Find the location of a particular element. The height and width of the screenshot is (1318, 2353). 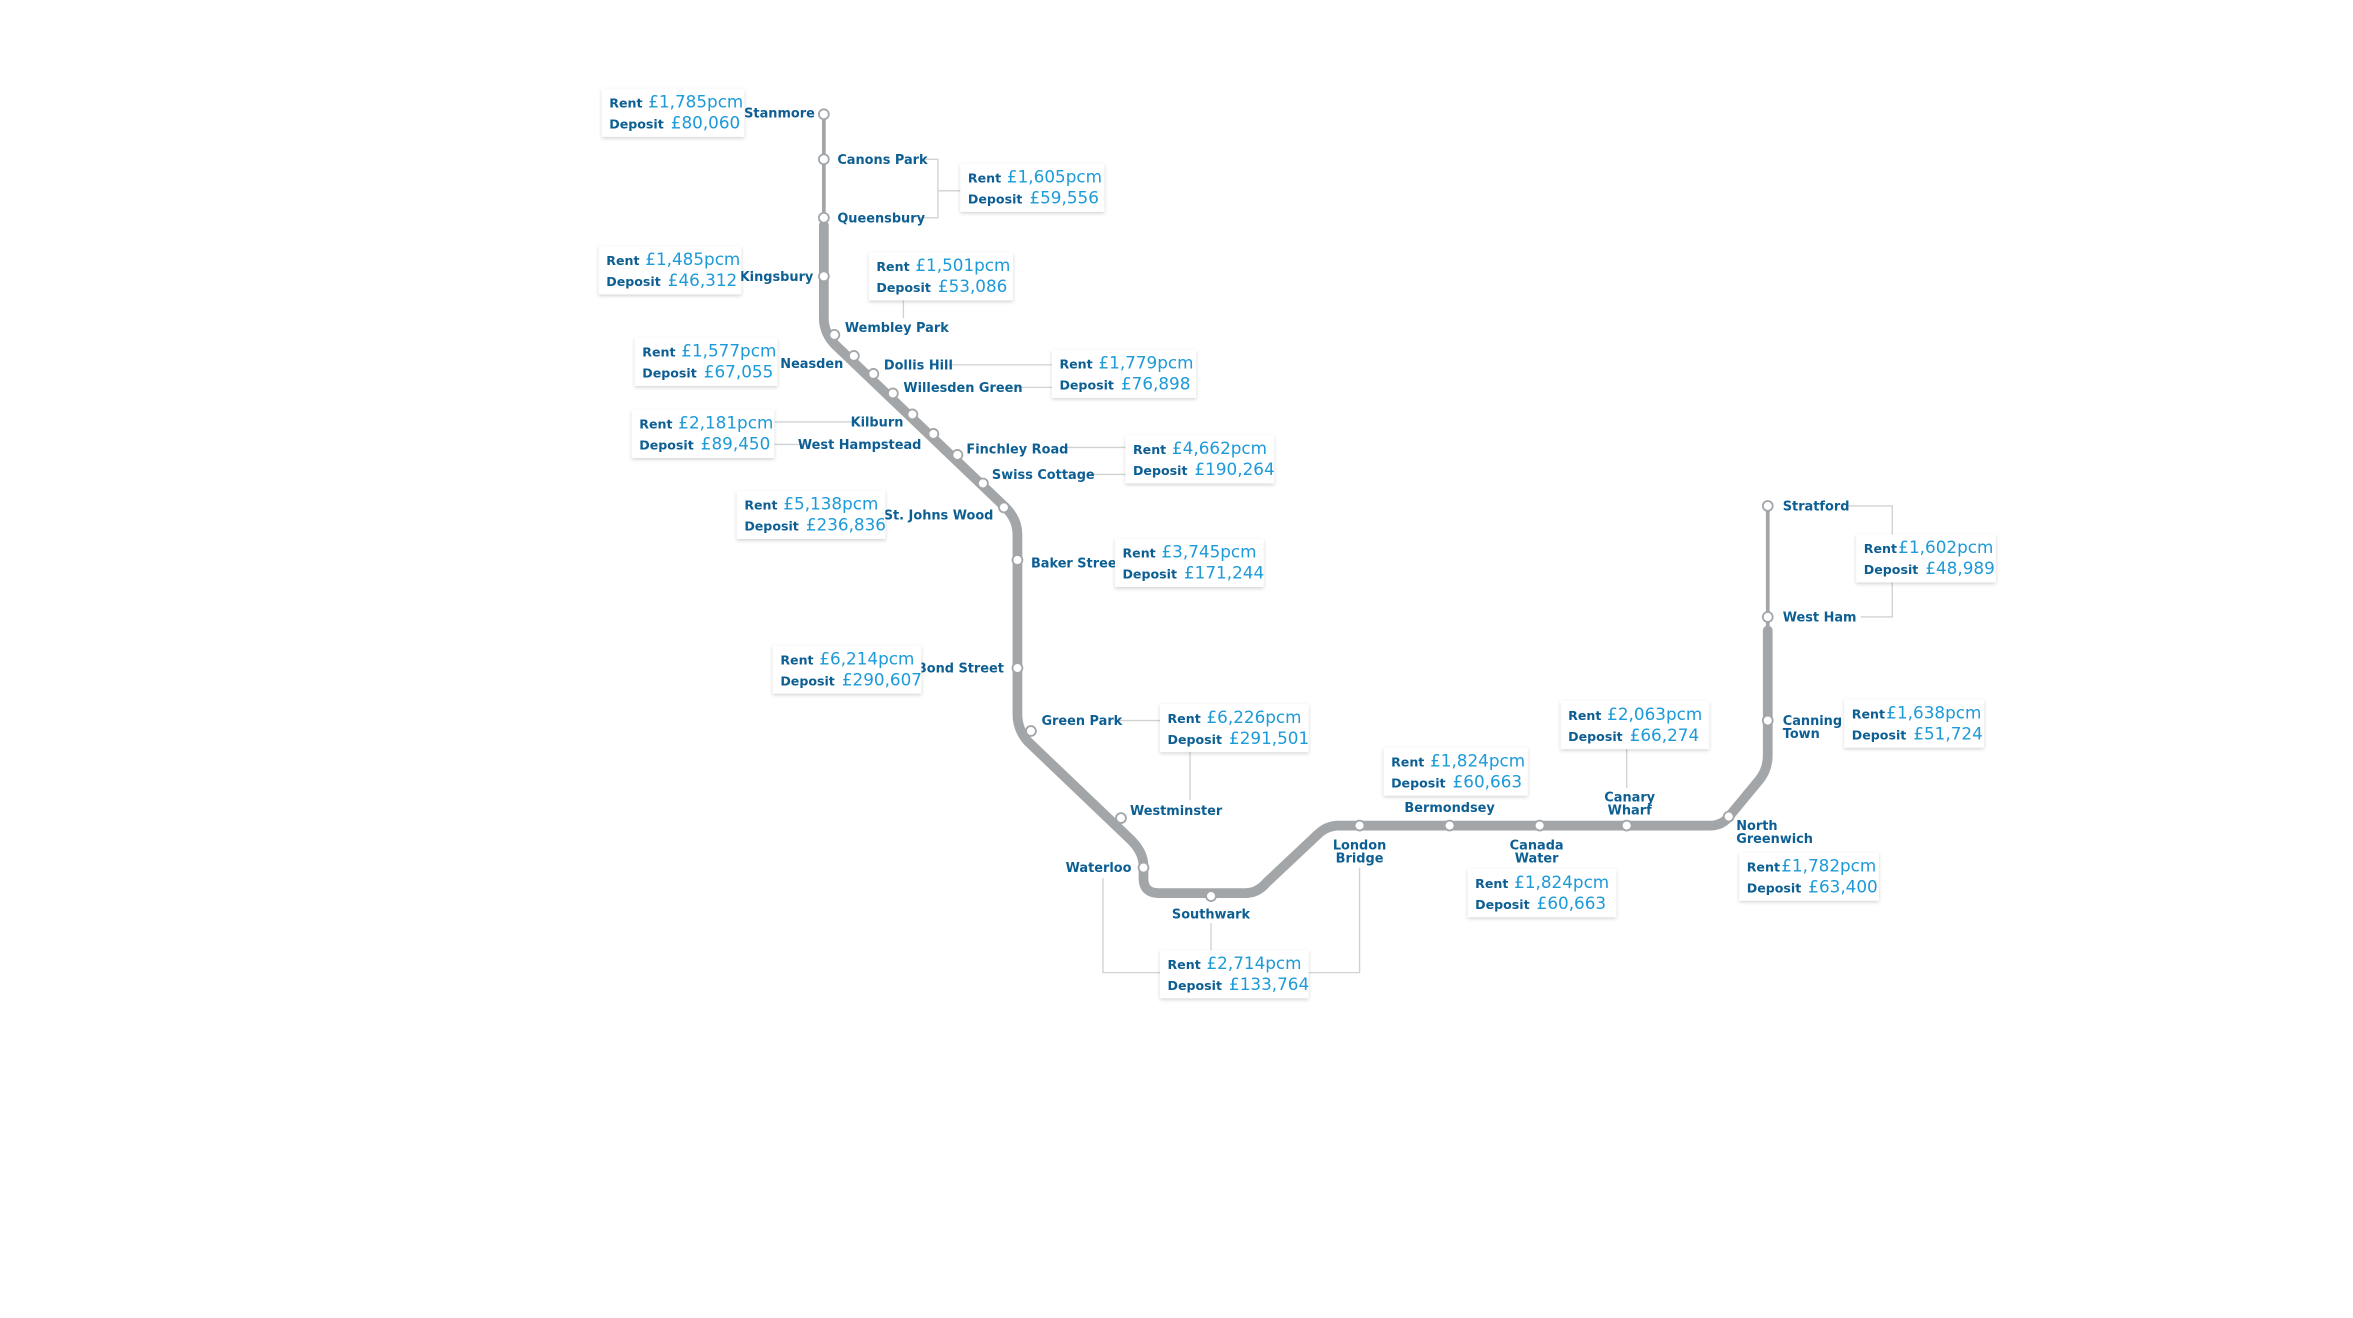

station-label: Queensbury is located at coordinates (881, 218).